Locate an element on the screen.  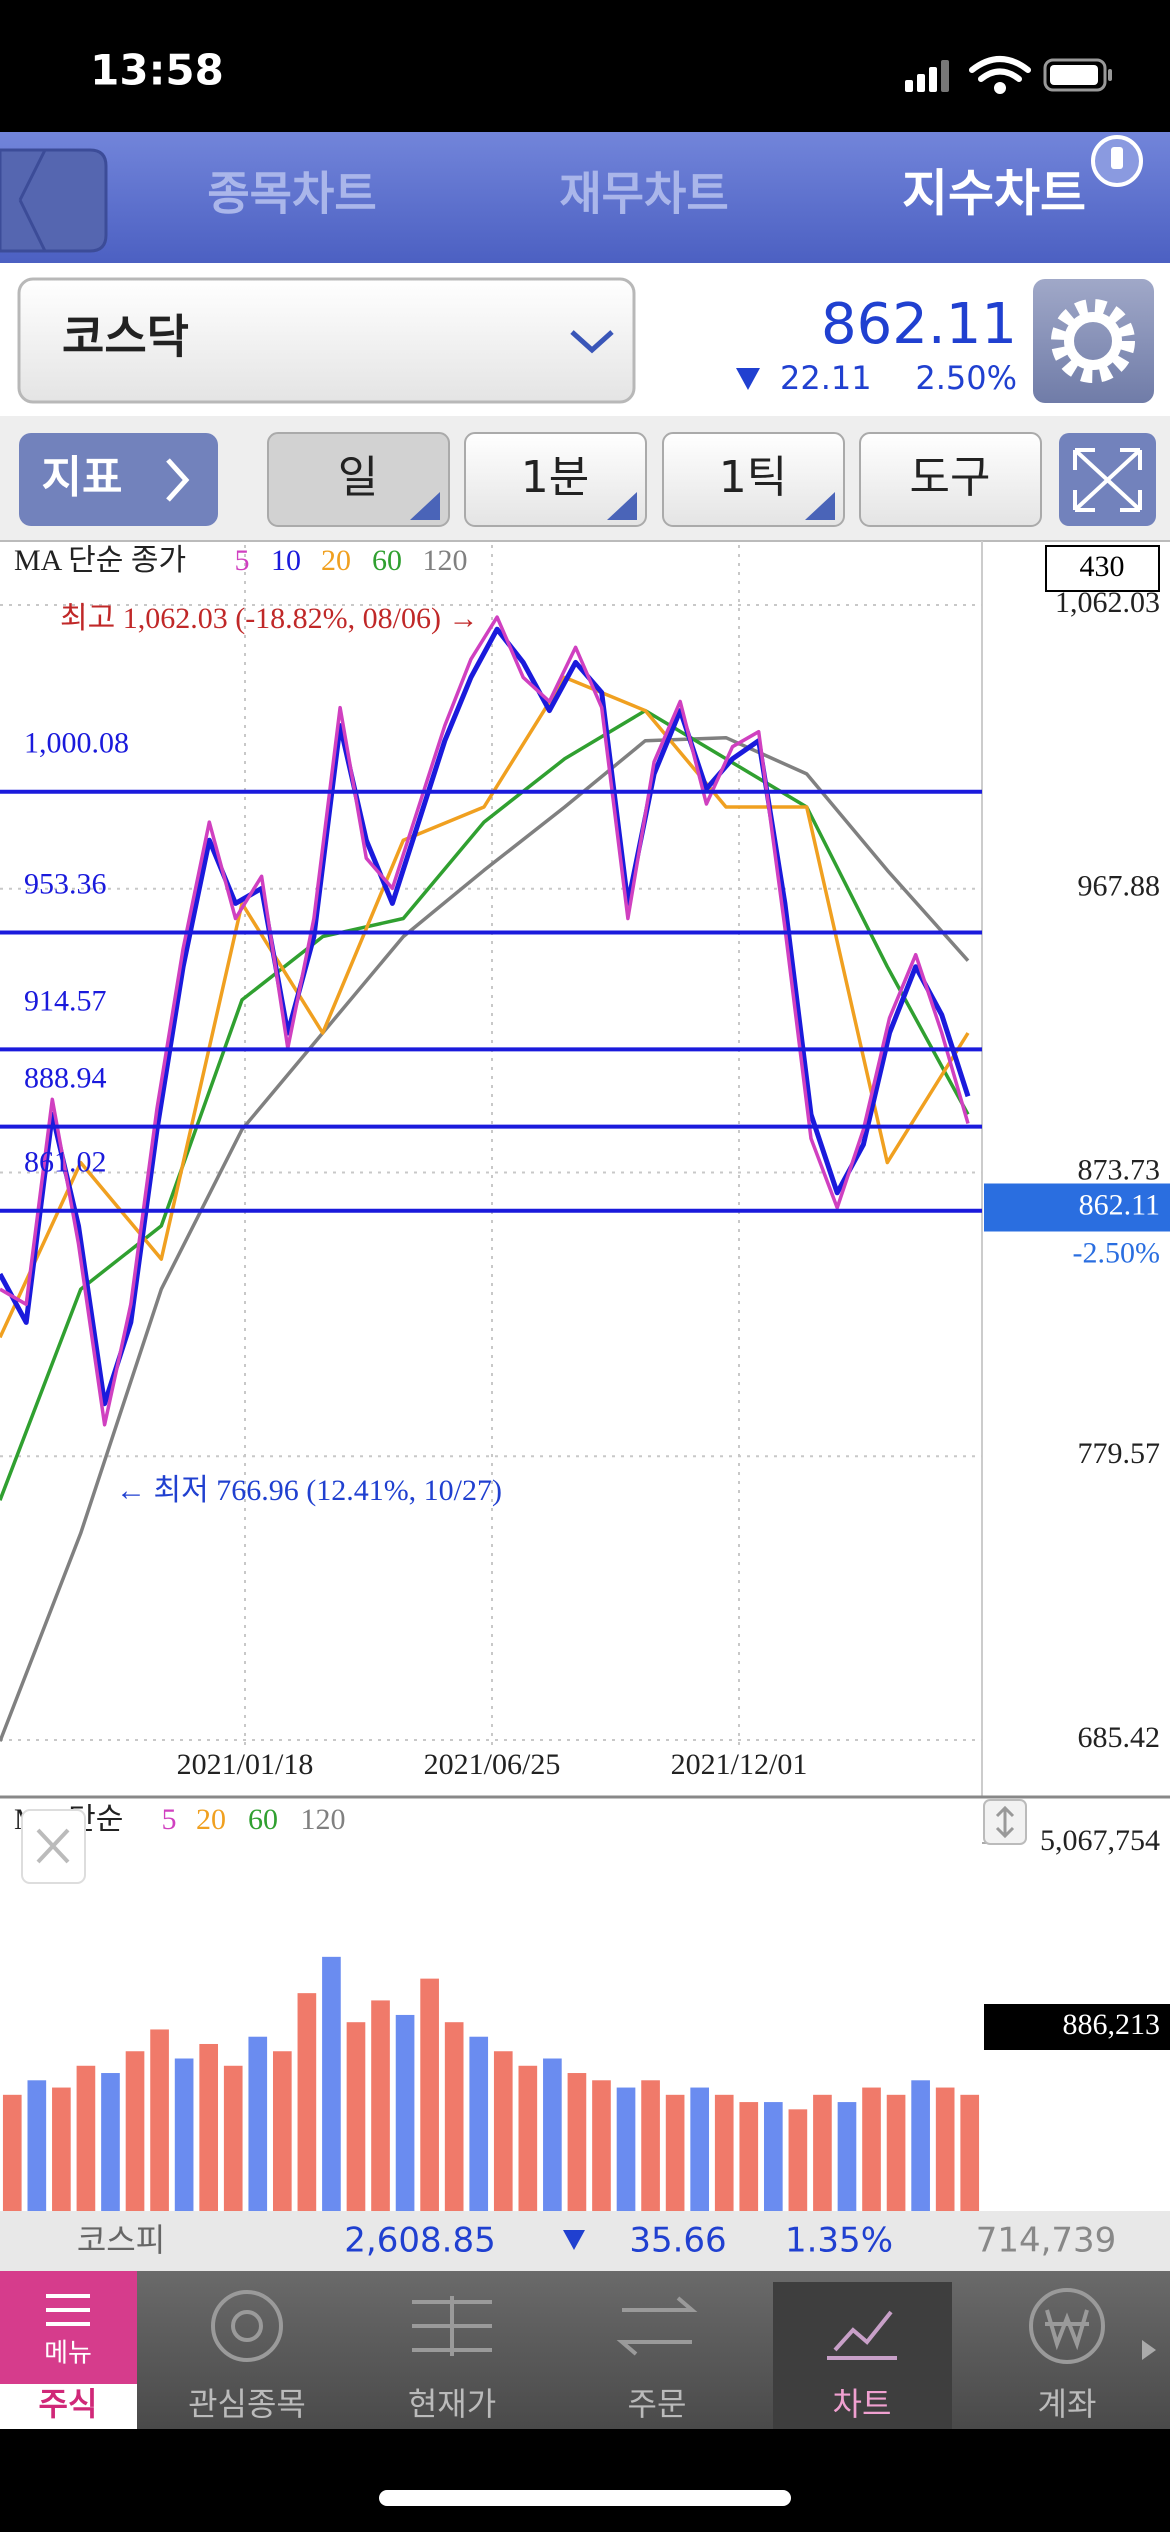
battery-icon is located at coordinates (1077, 75).